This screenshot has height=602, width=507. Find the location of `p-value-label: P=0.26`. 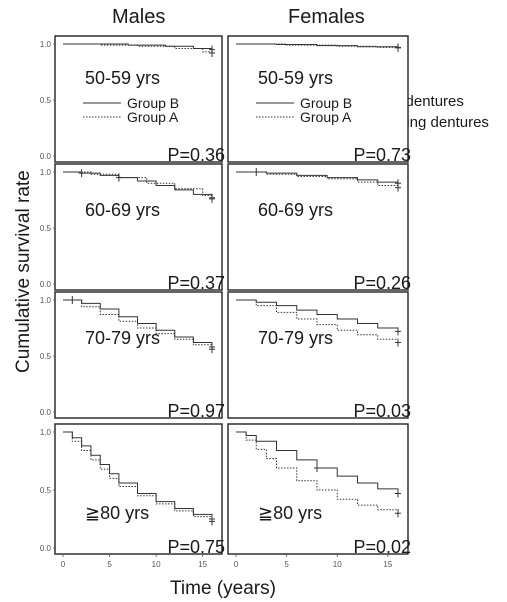

p-value-label: P=0.26 is located at coordinates (382, 283).